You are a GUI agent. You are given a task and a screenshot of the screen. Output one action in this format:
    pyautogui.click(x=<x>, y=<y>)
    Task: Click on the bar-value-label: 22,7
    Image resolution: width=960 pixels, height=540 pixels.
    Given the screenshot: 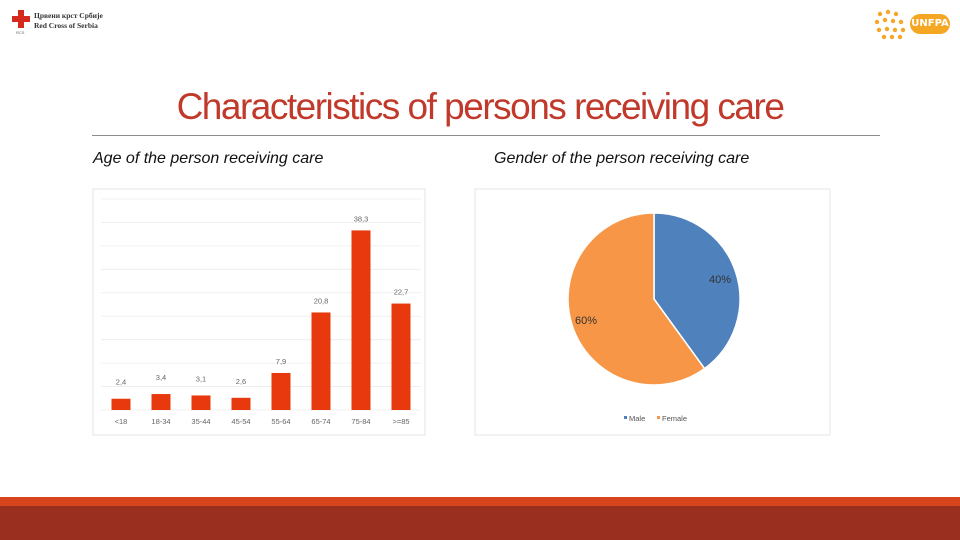 What is the action you would take?
    pyautogui.click(x=401, y=292)
    